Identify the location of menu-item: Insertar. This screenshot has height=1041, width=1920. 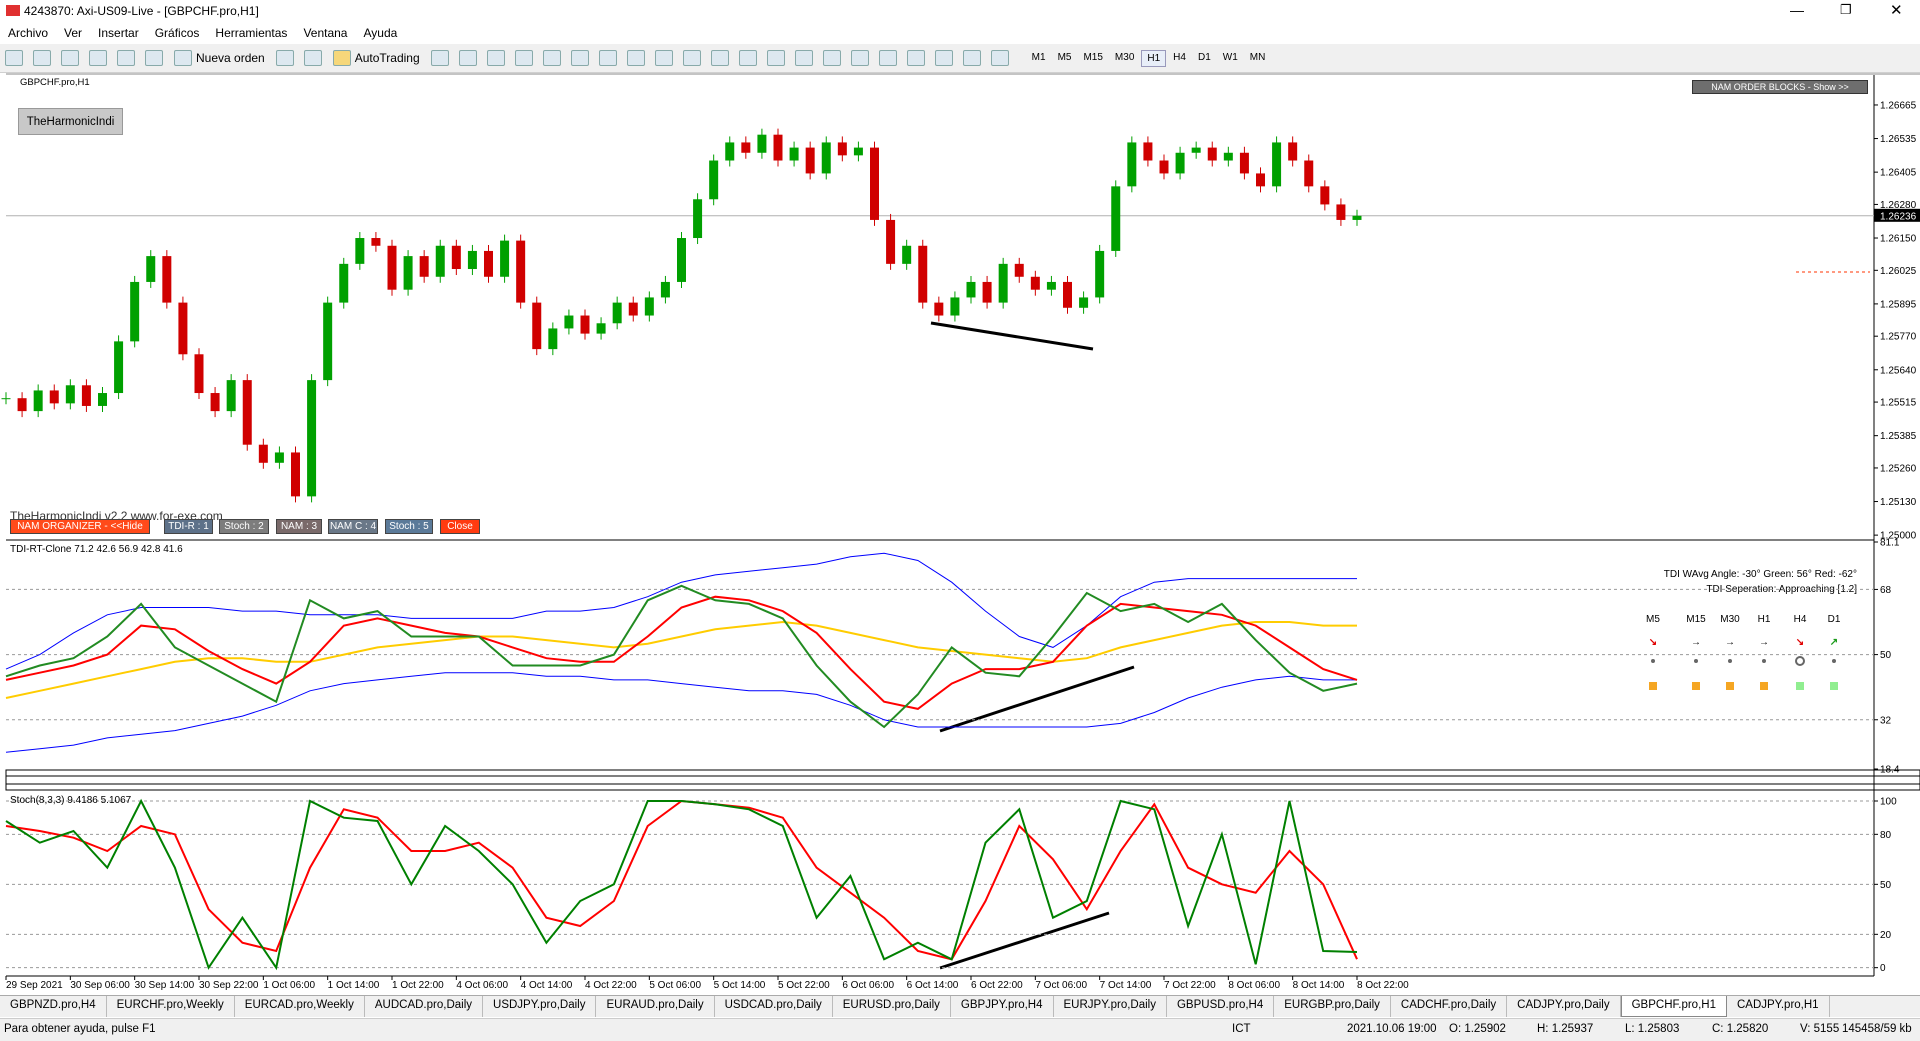
(118, 33).